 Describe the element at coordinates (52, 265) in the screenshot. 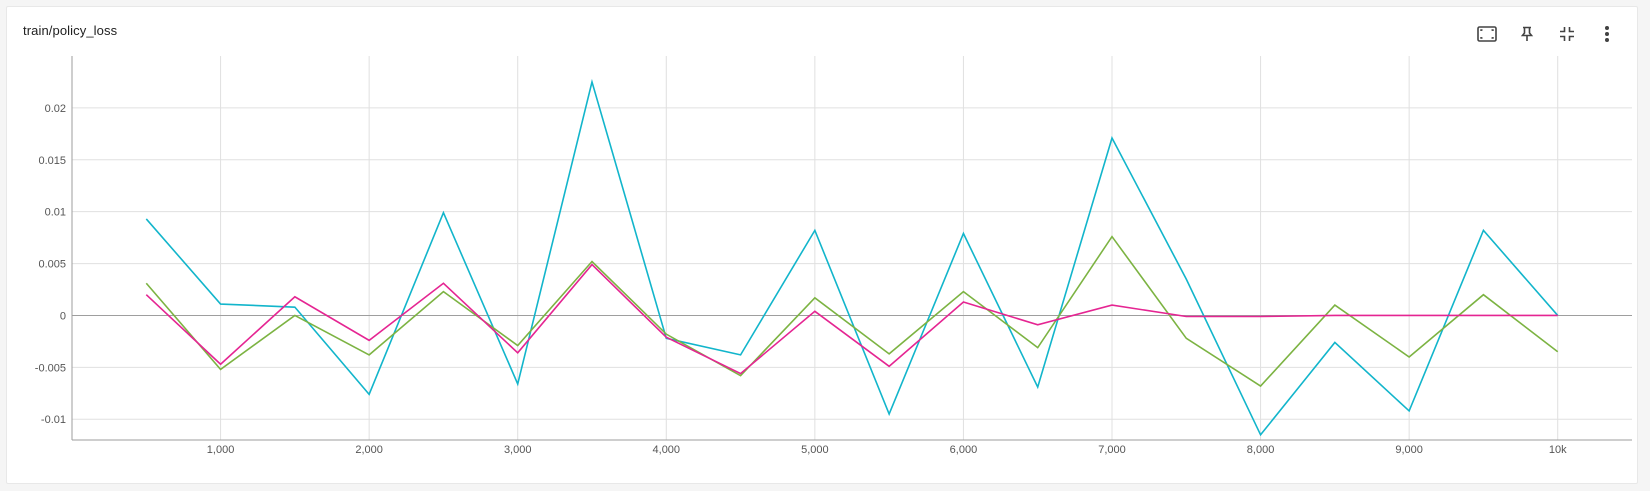

I see `y-tick-label: 0.005` at that location.